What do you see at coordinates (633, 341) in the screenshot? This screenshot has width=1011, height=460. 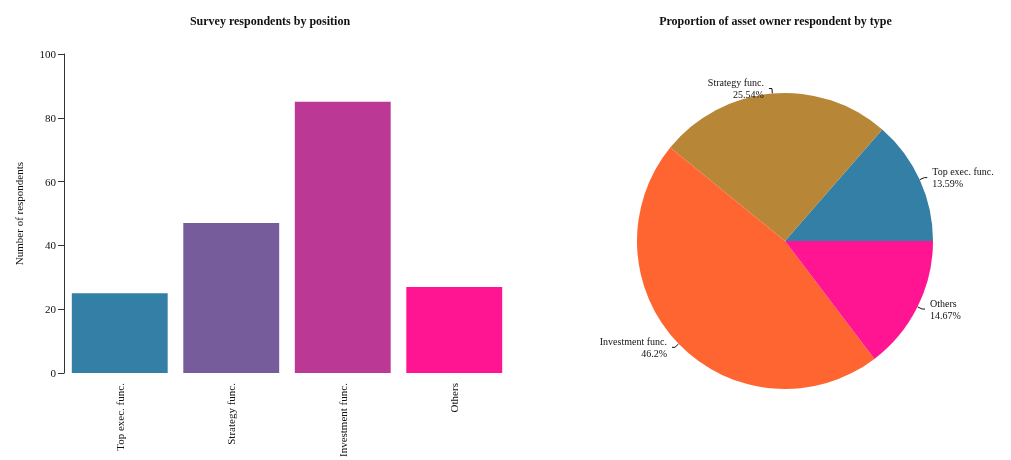 I see `slice-label: Investment func.` at bounding box center [633, 341].